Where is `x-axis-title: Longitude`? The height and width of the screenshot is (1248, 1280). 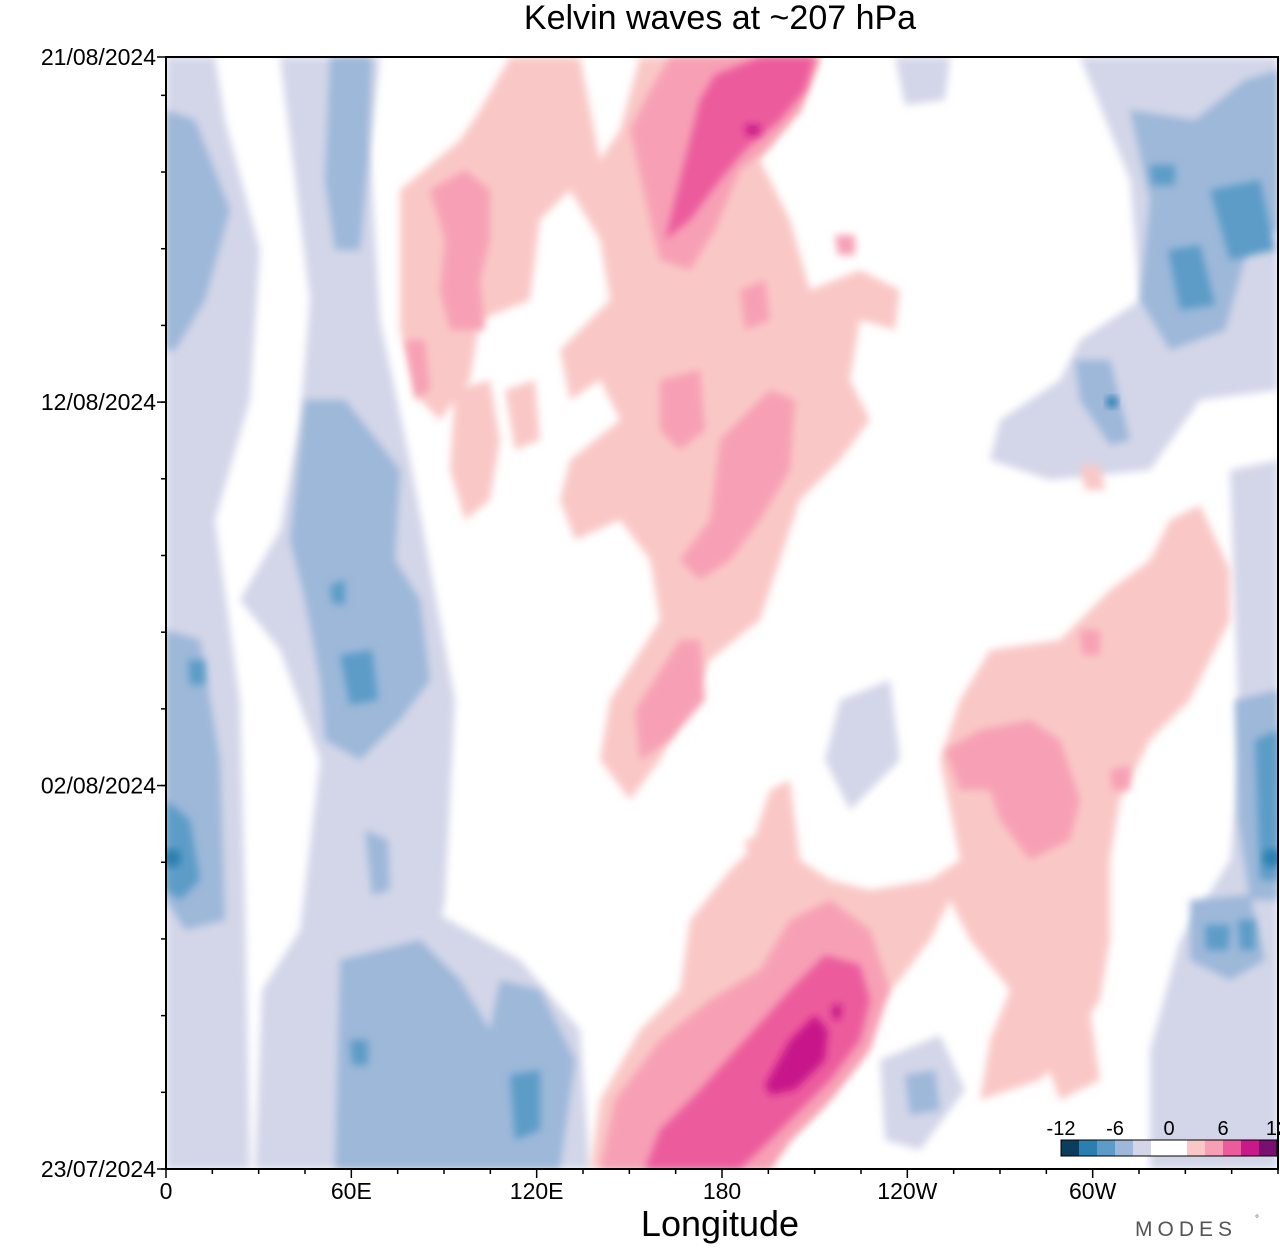 x-axis-title: Longitude is located at coordinates (720, 1223).